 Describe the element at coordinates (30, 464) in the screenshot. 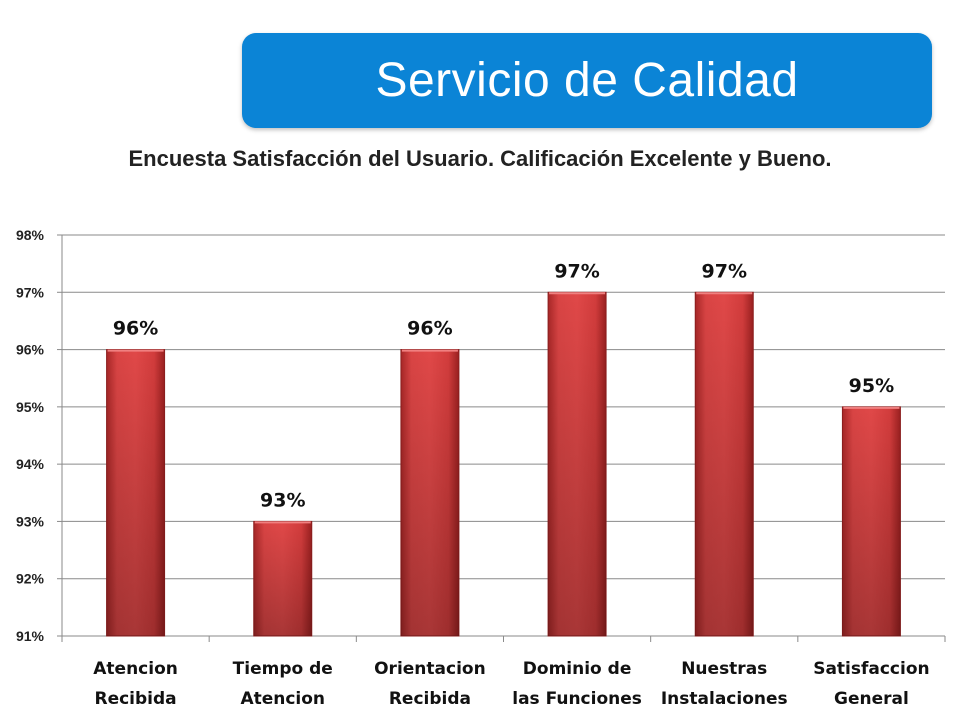

I see `y-tick-label: 94%` at that location.